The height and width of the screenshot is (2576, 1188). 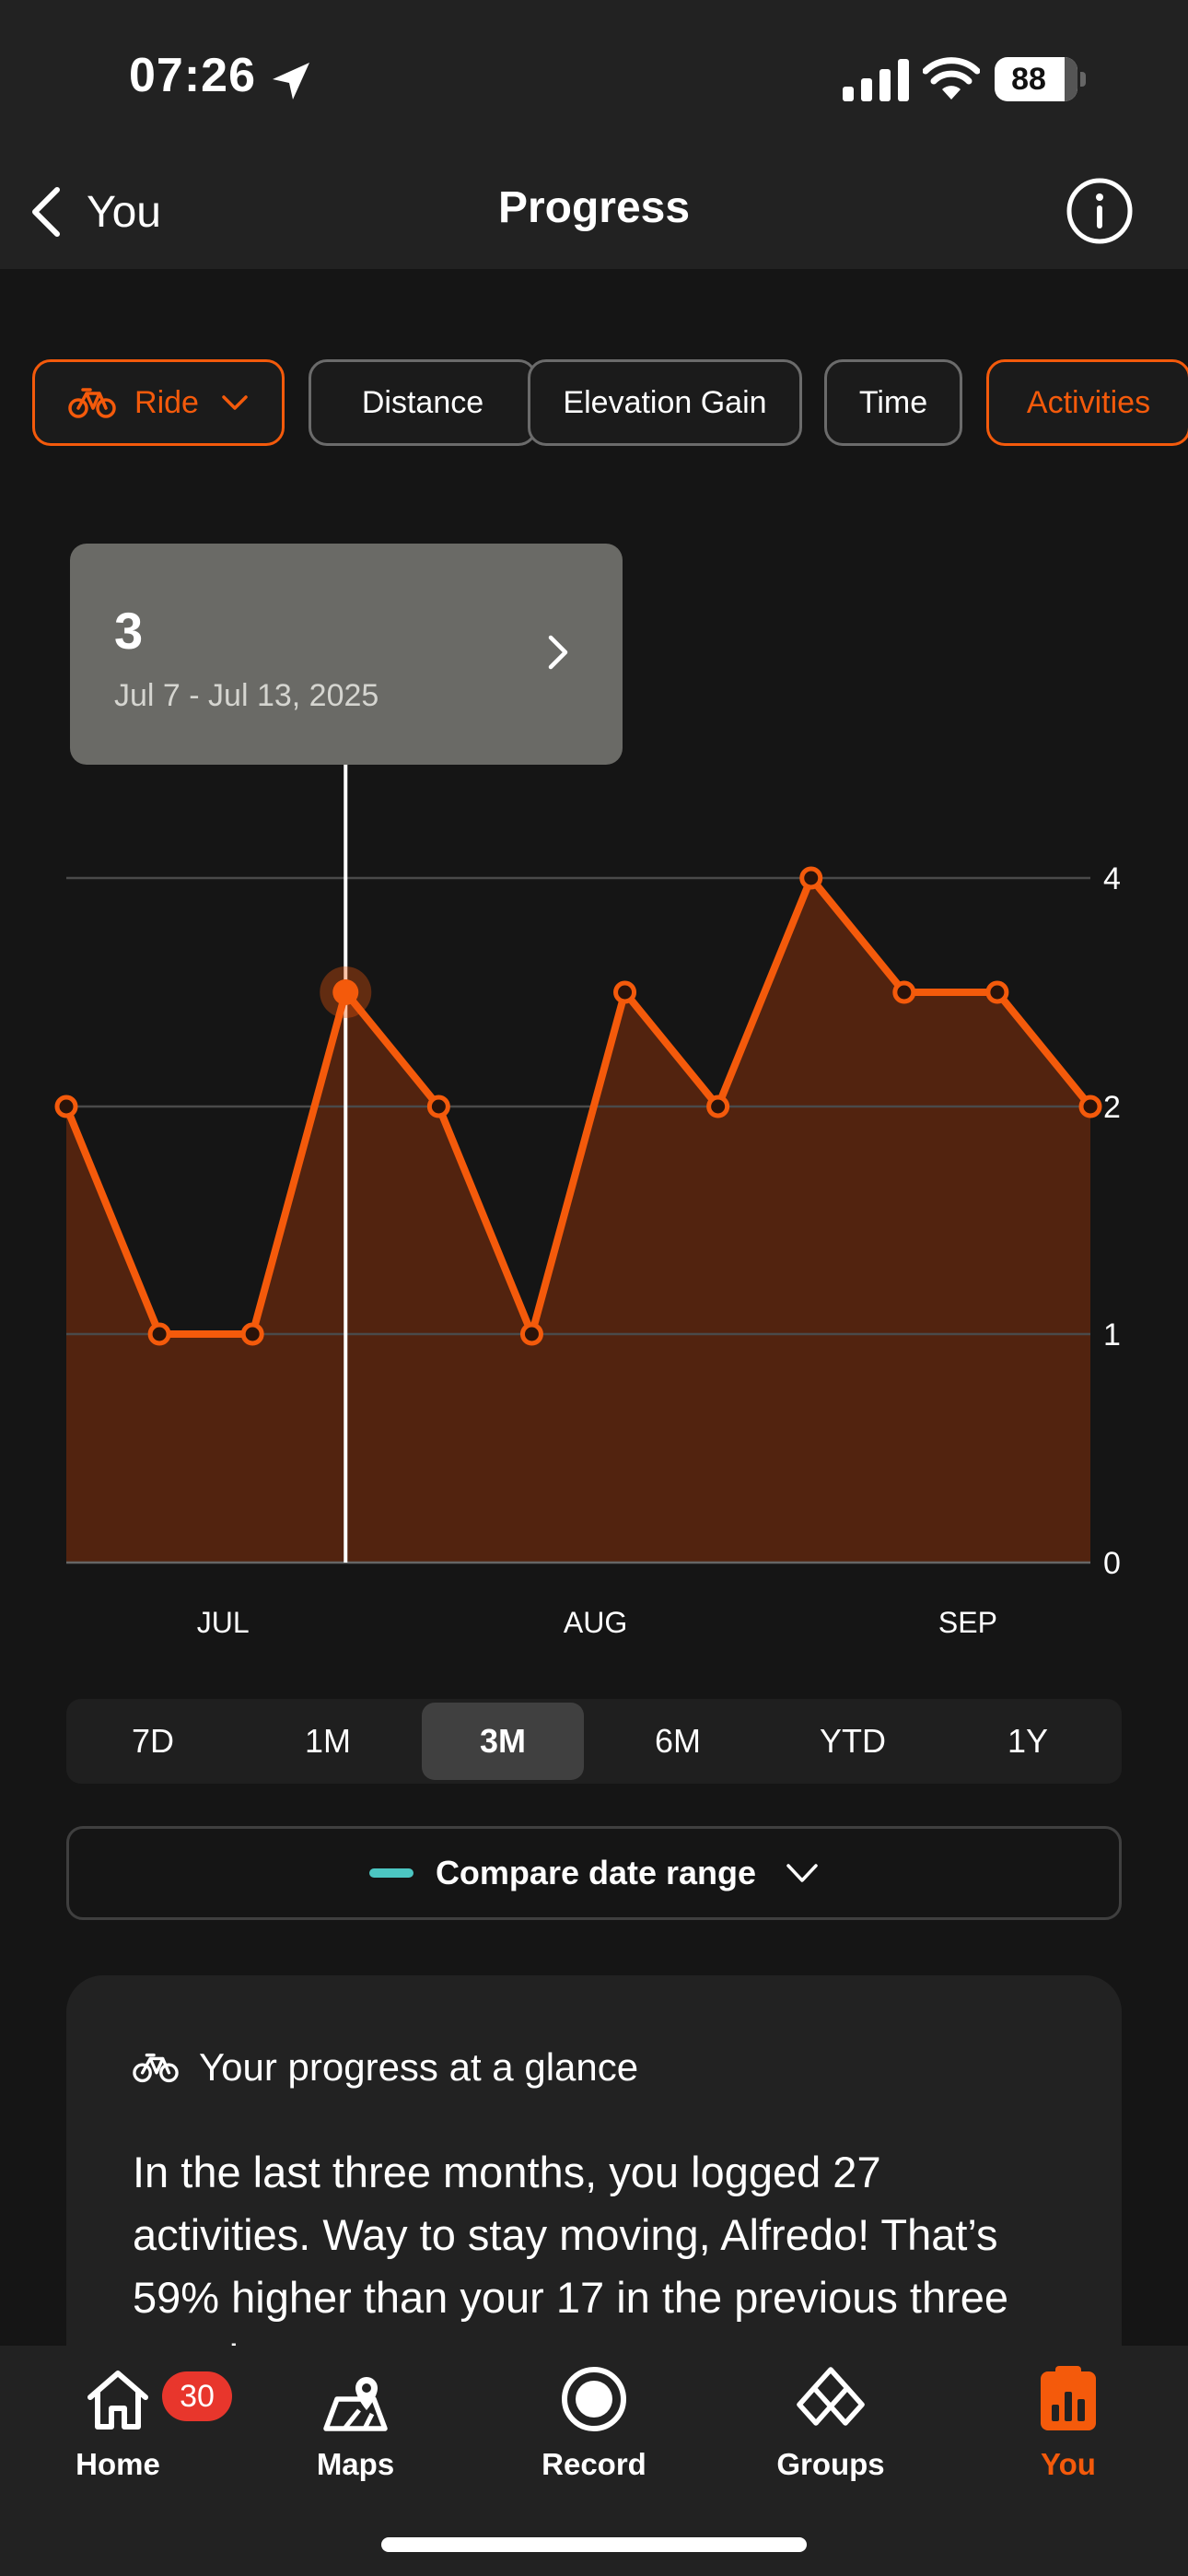 What do you see at coordinates (166, 402) in the screenshot?
I see `sport-type-label: Ride` at bounding box center [166, 402].